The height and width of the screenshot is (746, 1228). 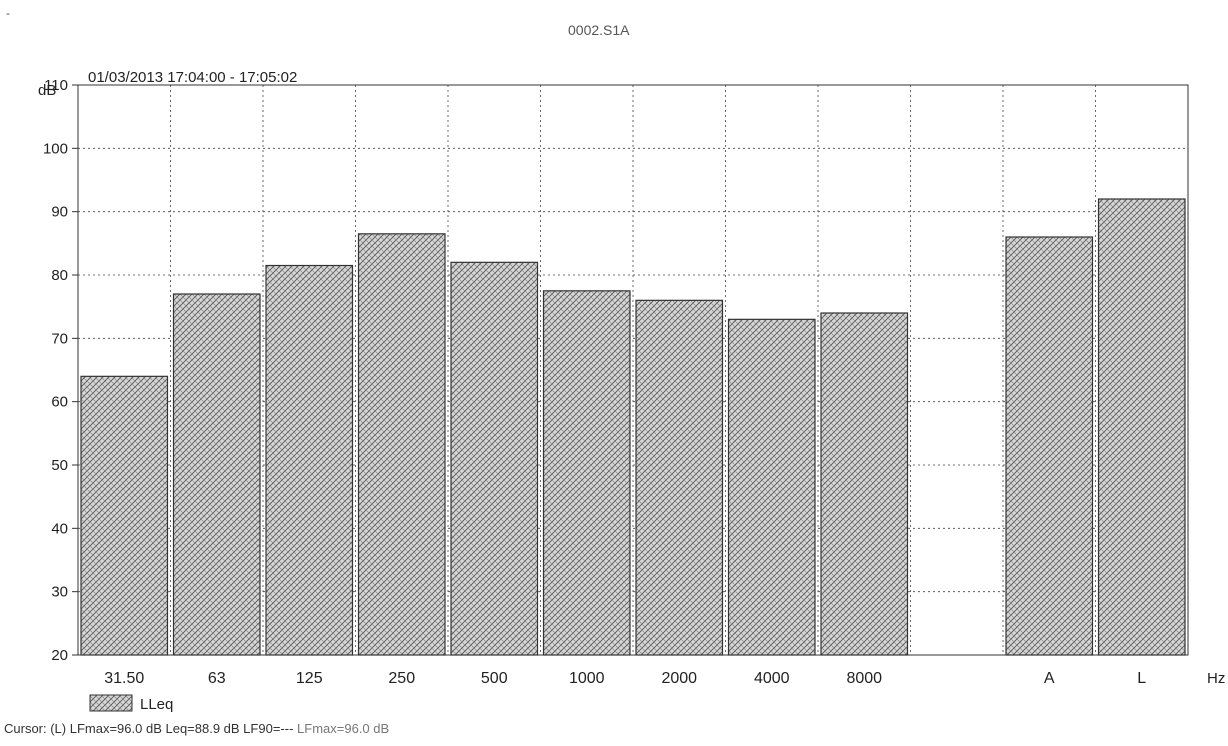 What do you see at coordinates (1049, 446) in the screenshot?
I see `bar-A` at bounding box center [1049, 446].